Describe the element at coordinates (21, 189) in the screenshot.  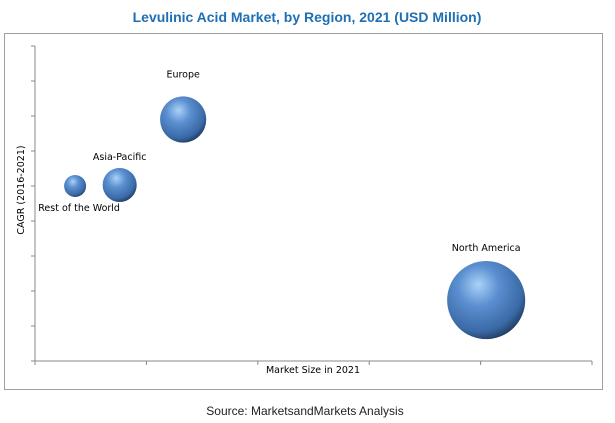
I see `y-axis-label: CAGR (2016-2021)` at that location.